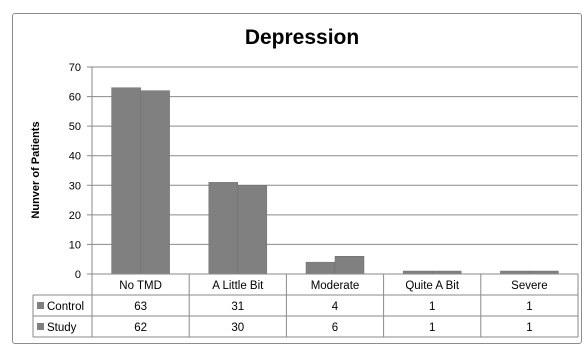  Describe the element at coordinates (140, 286) in the screenshot. I see `category-label: No TMD` at that location.